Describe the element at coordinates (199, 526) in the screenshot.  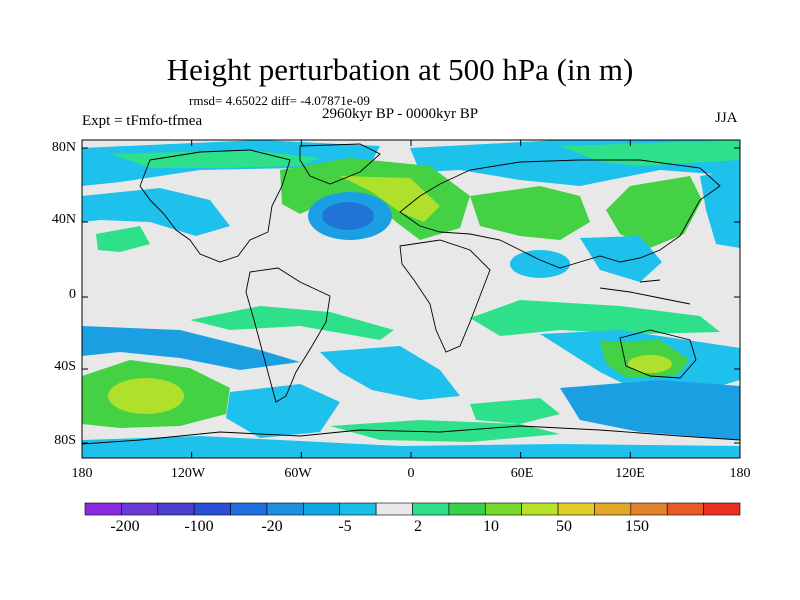
I see `colorbar-label: -100` at that location.